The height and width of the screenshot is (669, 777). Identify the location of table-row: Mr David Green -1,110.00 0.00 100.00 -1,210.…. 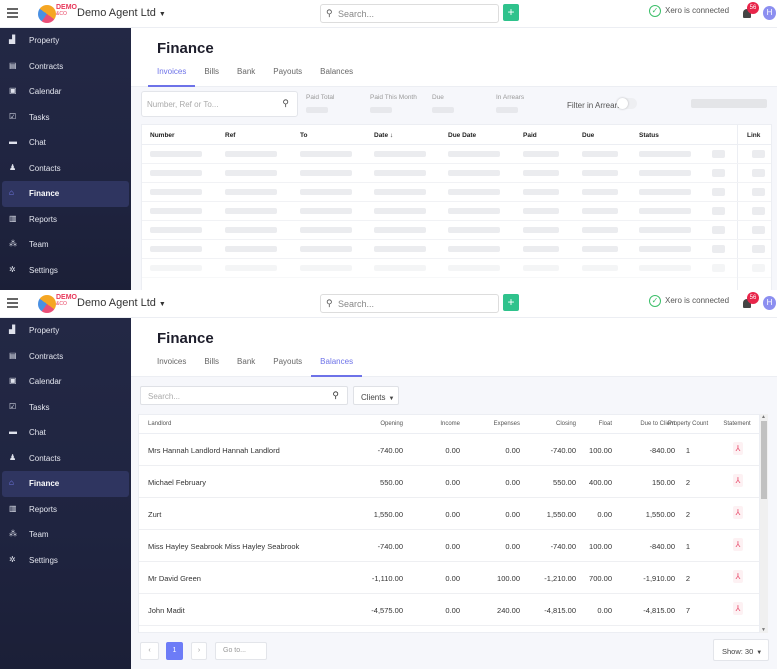
(449, 578).